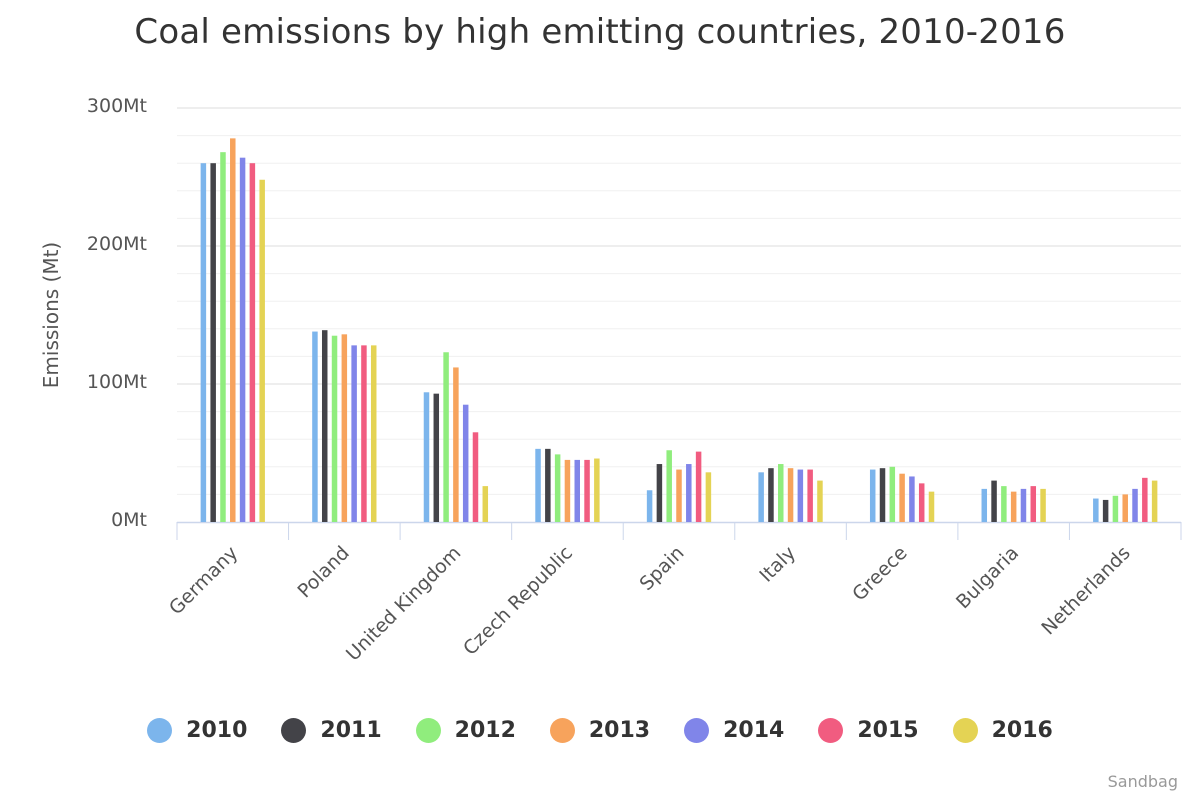  I want to click on bar-2013-greece, so click(902, 497).